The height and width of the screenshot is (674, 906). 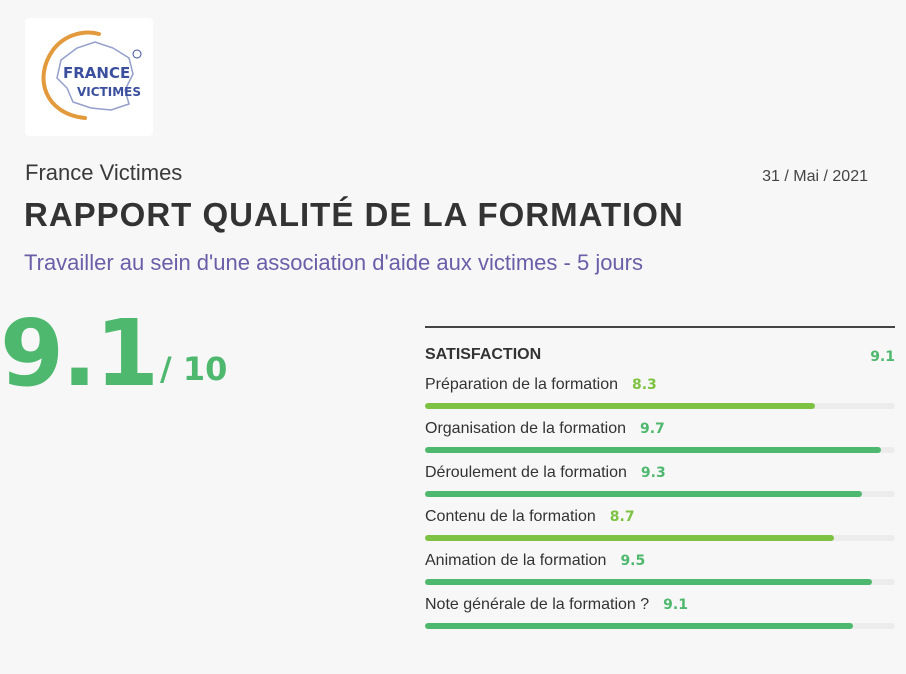 I want to click on satisfaction-item-text: Préparation de la formation, so click(x=521, y=384).